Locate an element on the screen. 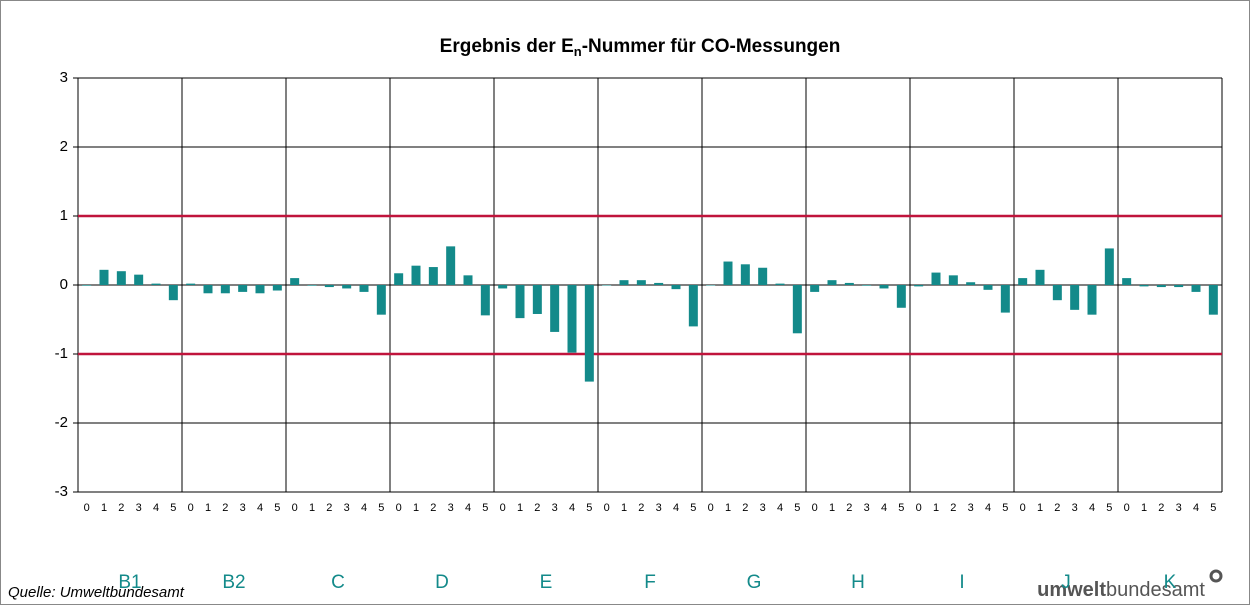  x-group-label: K is located at coordinates (1170, 582).